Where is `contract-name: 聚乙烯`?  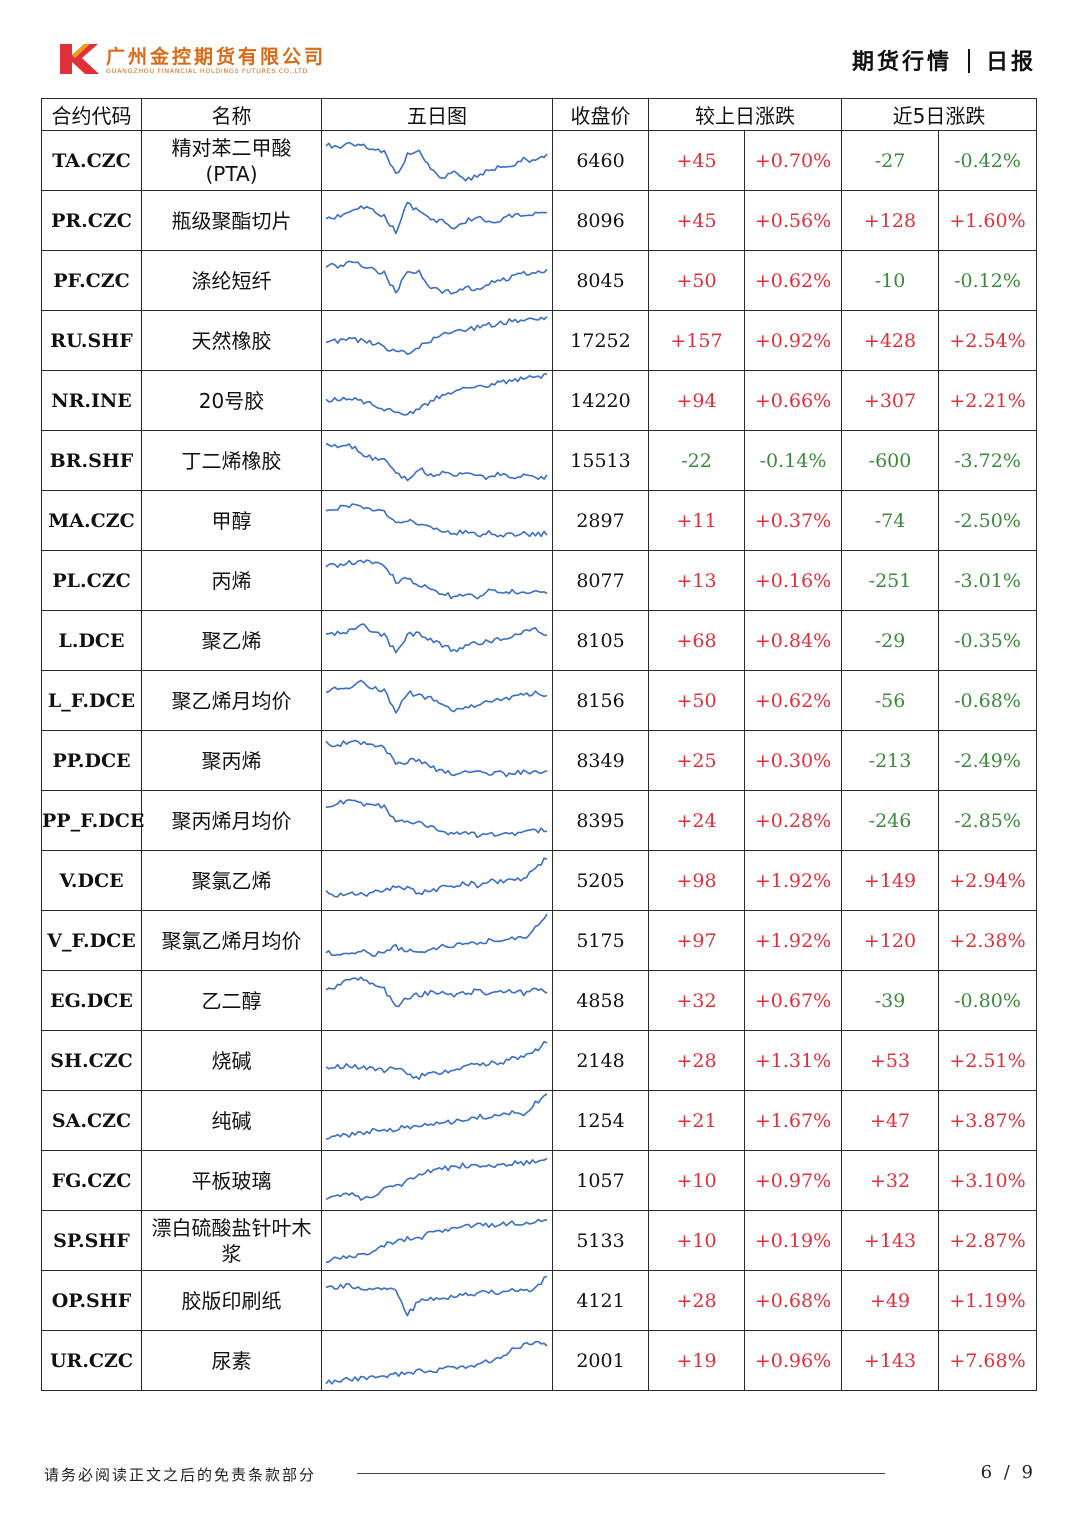
contract-name: 聚乙烯 is located at coordinates (231, 640).